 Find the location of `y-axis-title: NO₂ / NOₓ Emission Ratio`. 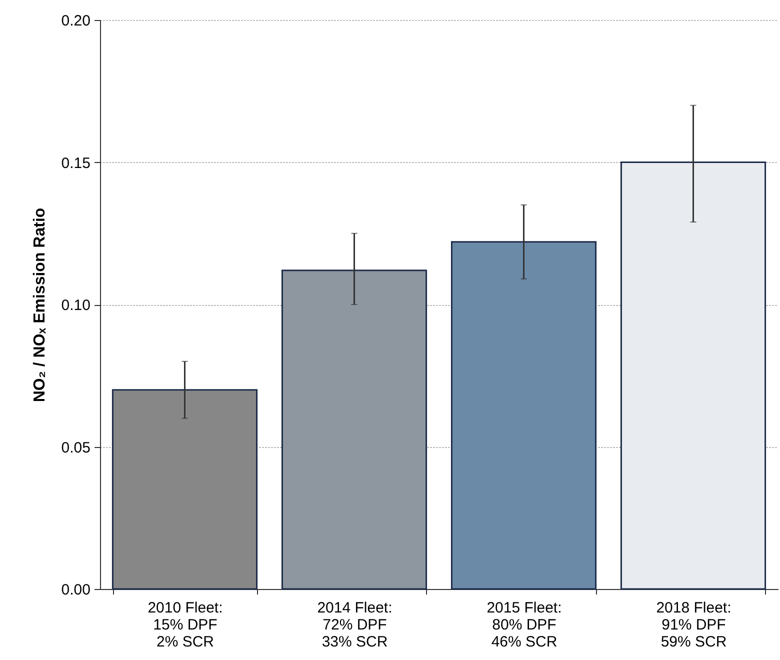

y-axis-title: NO₂ / NOₓ Emission Ratio is located at coordinates (39, 305).